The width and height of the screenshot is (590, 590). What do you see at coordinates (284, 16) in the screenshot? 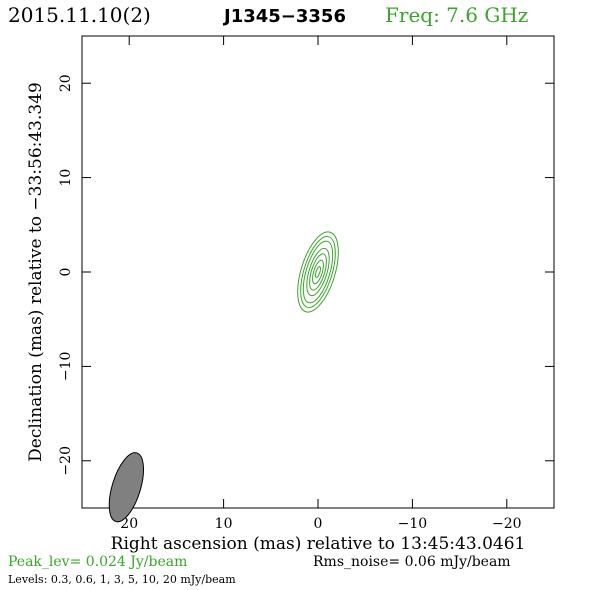
I see `source-name: J1345−3356` at bounding box center [284, 16].